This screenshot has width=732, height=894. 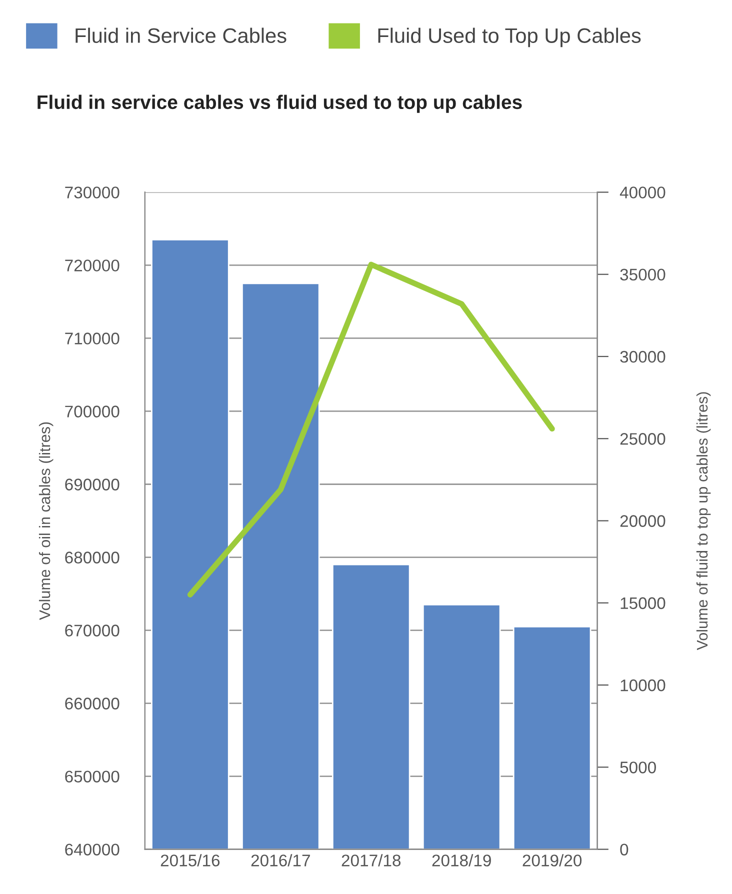 What do you see at coordinates (190, 860) in the screenshot?
I see `x-tick-label: 2015/16` at bounding box center [190, 860].